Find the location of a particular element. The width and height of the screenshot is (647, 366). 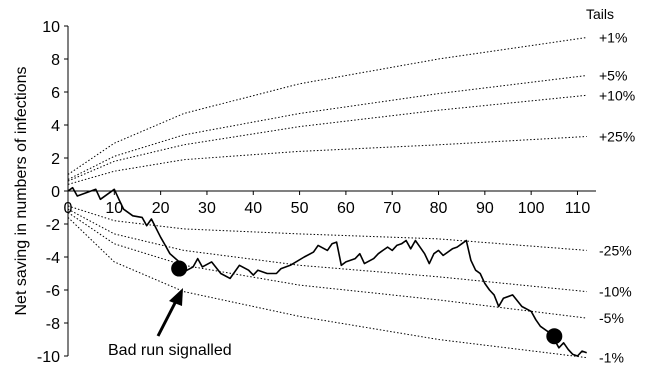

x-tick-label: 50 is located at coordinates (300, 208).